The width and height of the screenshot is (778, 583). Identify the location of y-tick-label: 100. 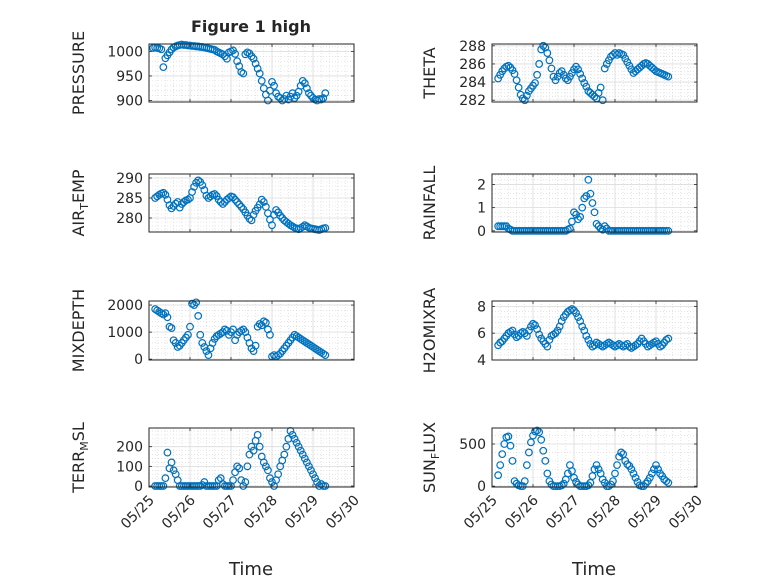
(129, 467).